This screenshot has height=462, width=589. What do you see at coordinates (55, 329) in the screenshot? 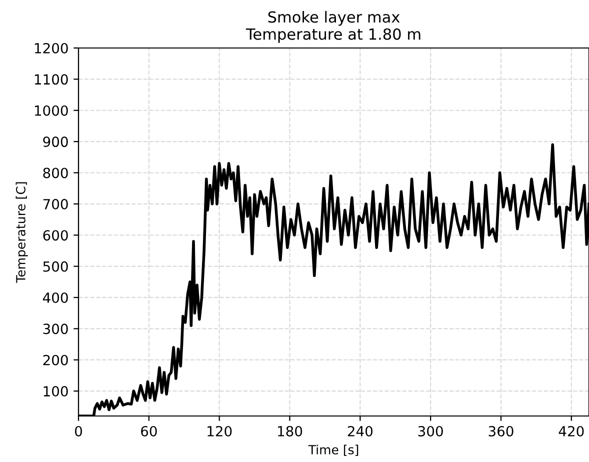
I see `y-tick-label: 300` at bounding box center [55, 329].